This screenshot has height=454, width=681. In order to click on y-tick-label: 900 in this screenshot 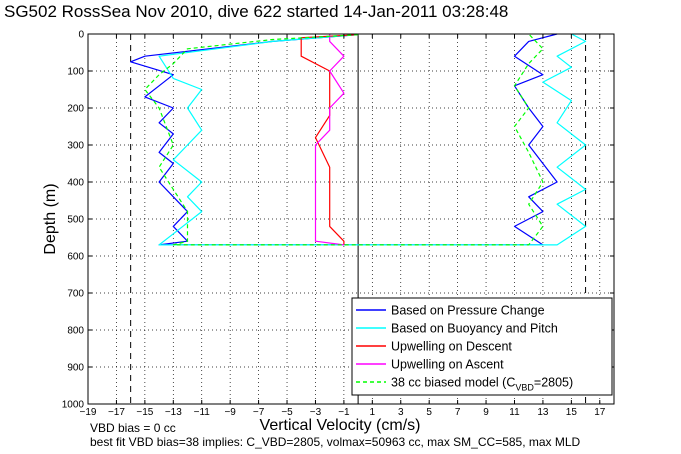, I will do `click(75, 368)`.